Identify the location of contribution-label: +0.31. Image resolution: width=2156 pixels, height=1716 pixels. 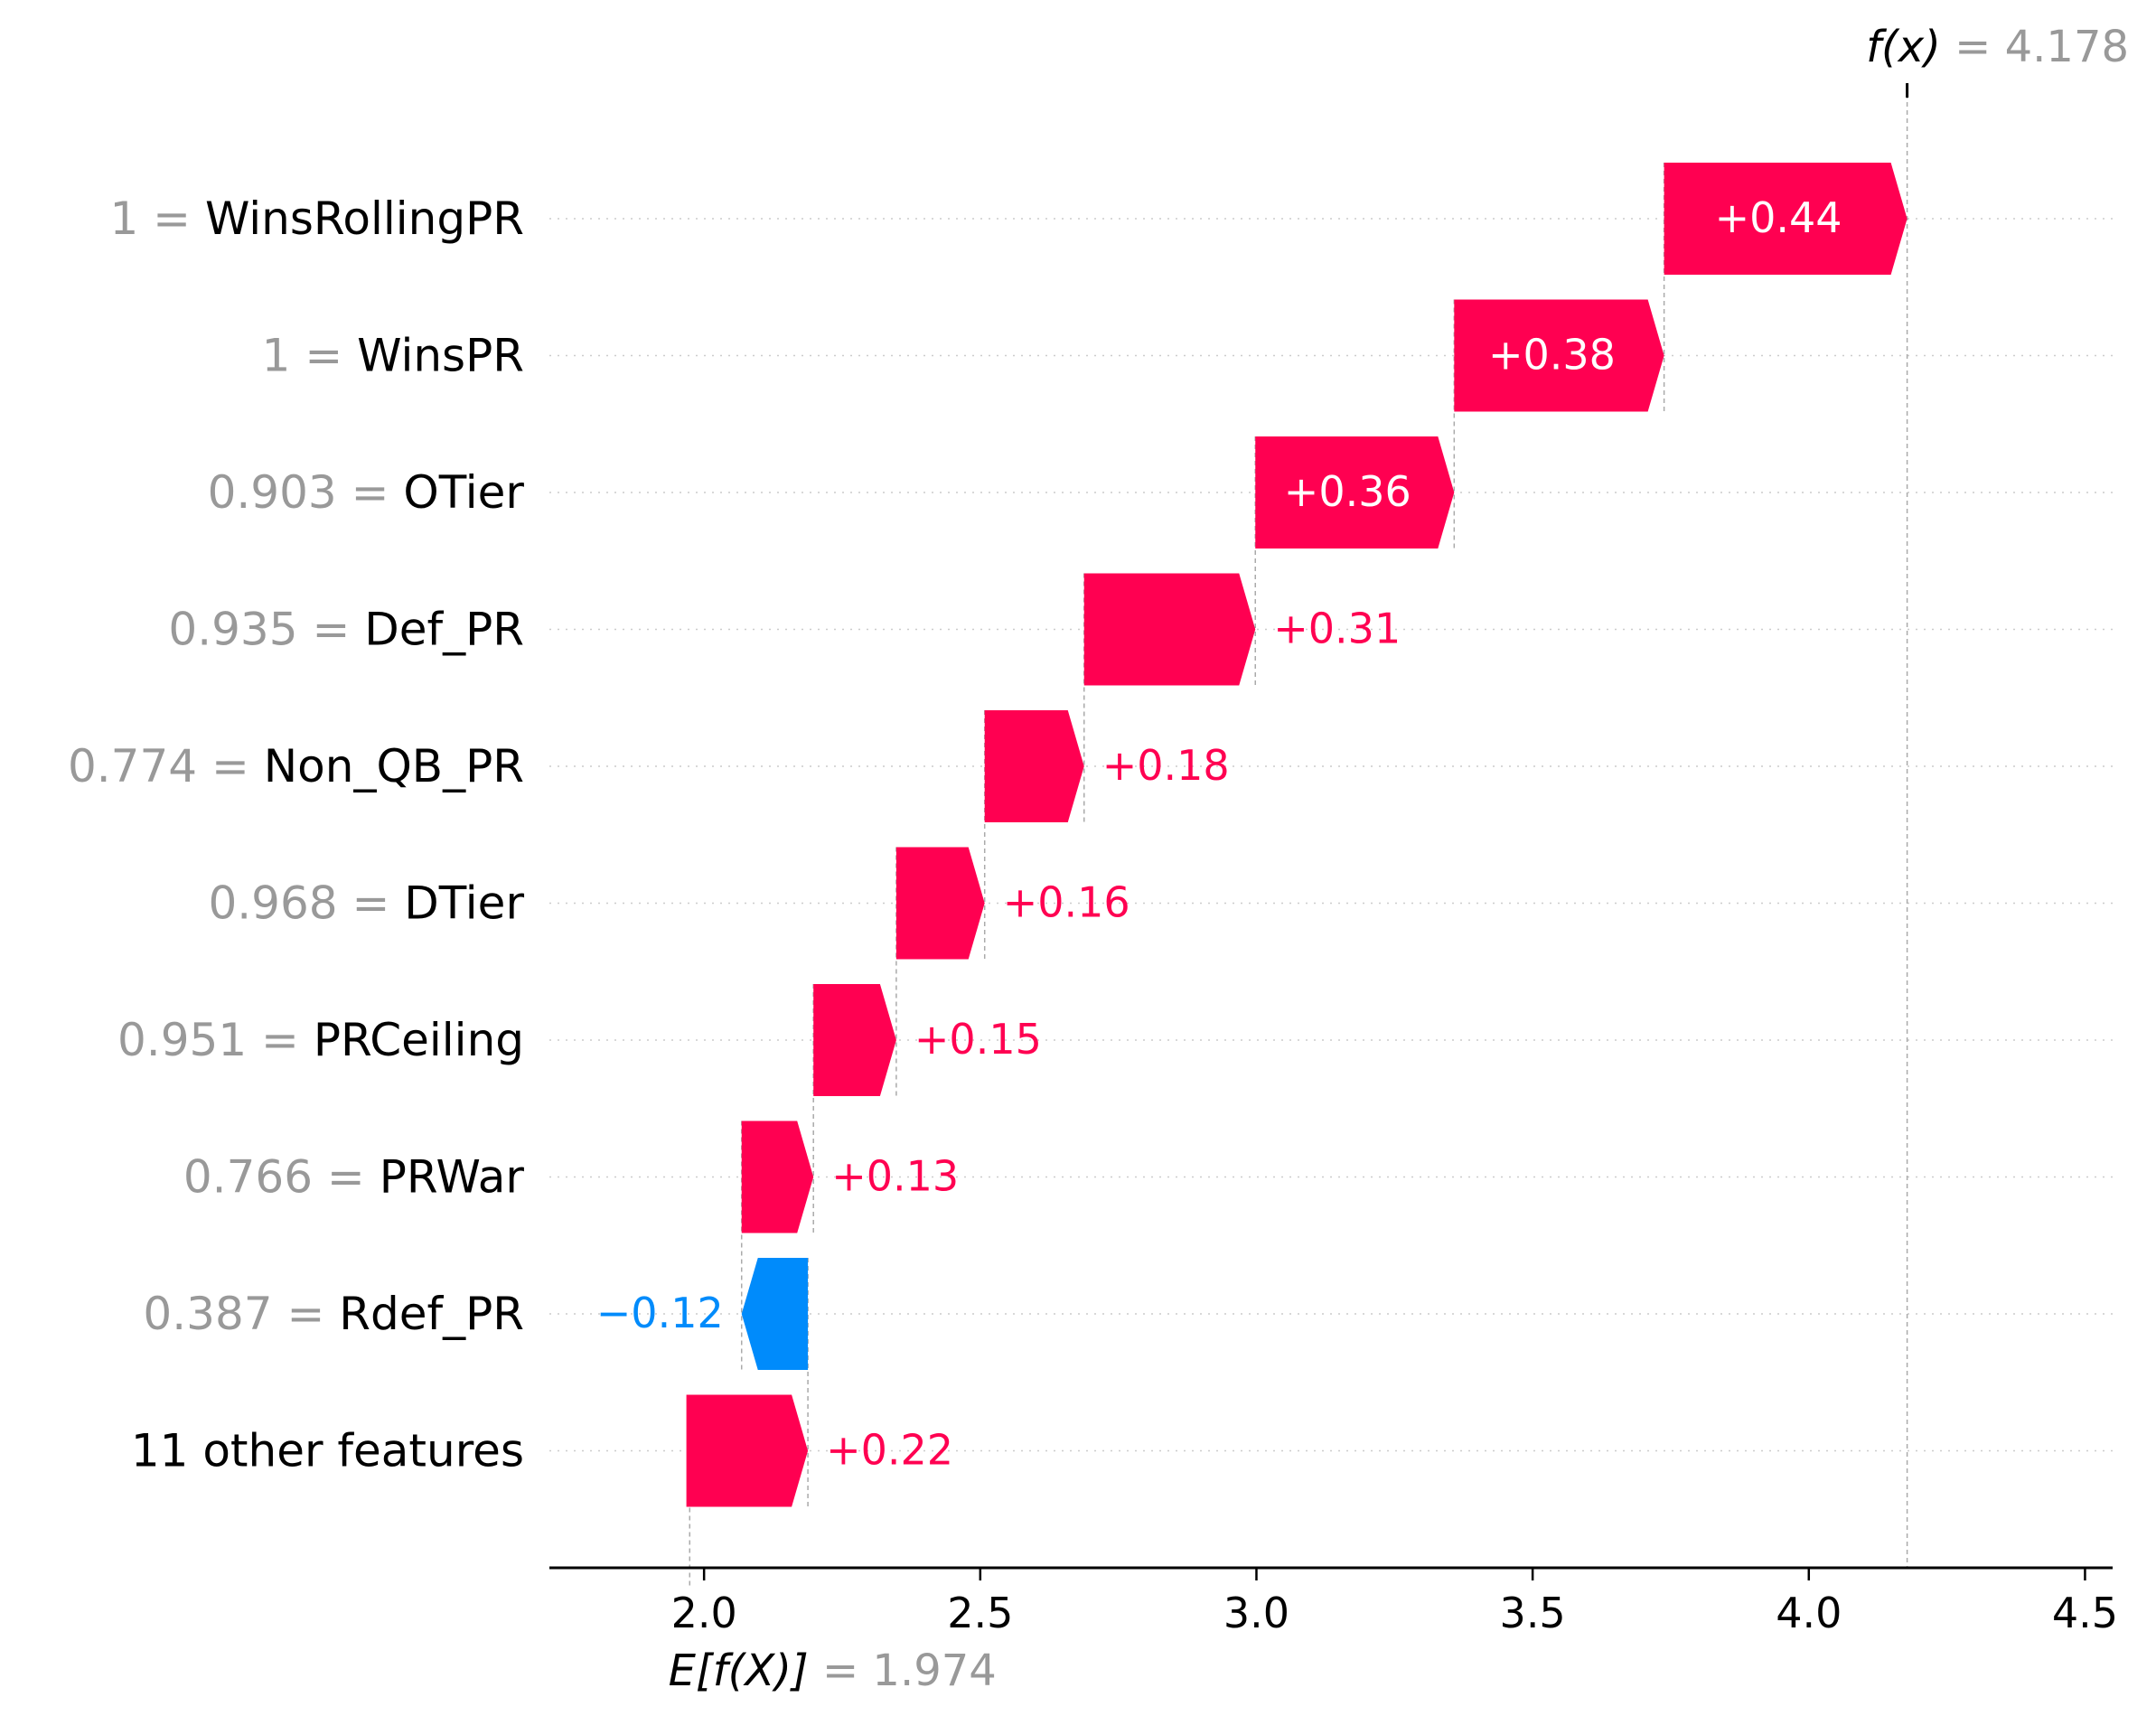
(1337, 629).